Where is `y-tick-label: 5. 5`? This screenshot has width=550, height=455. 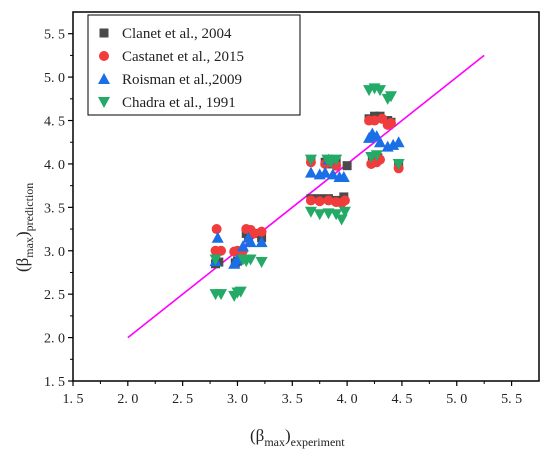 y-tick-label: 5. 5 is located at coordinates (54, 35).